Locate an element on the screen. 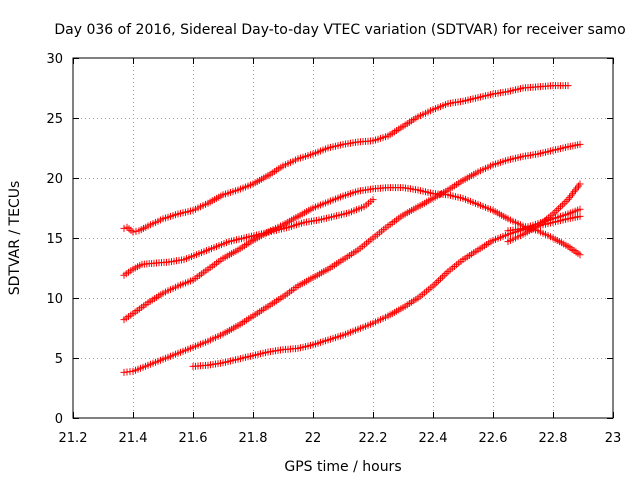 The image size is (640, 480). y-tick-label: 15 is located at coordinates (54, 239).